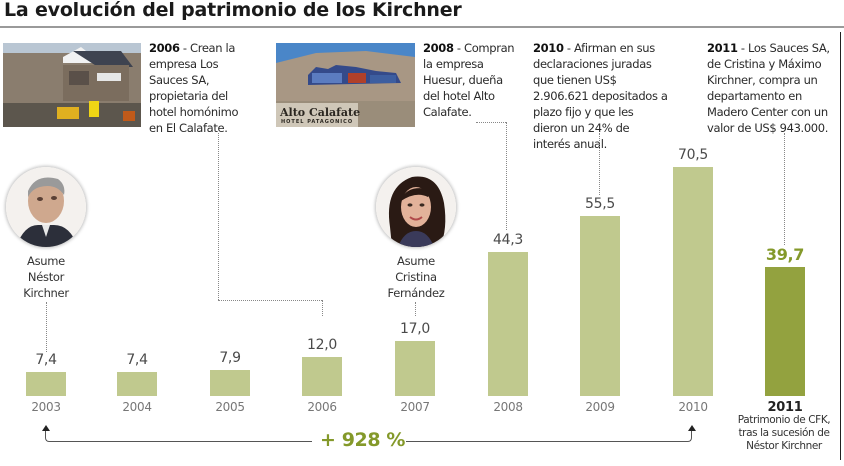  Describe the element at coordinates (415, 407) in the screenshot. I see `year-label: 2007` at that location.